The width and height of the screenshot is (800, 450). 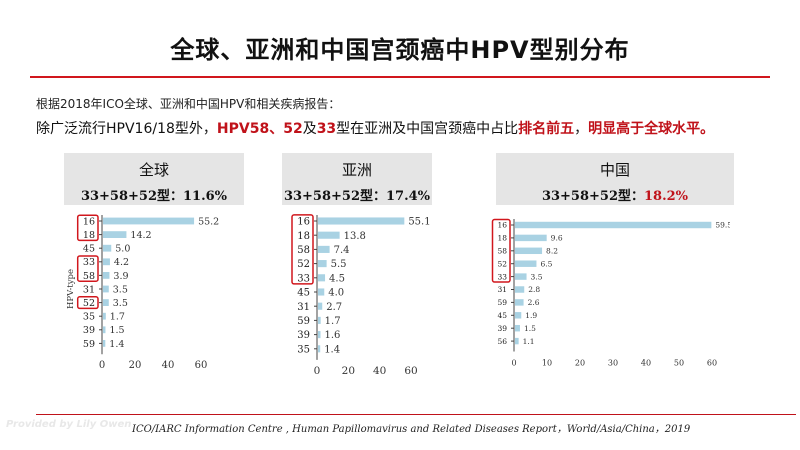 What do you see at coordinates (339, 264) in the screenshot?
I see `data-label: 5.5` at bounding box center [339, 264].